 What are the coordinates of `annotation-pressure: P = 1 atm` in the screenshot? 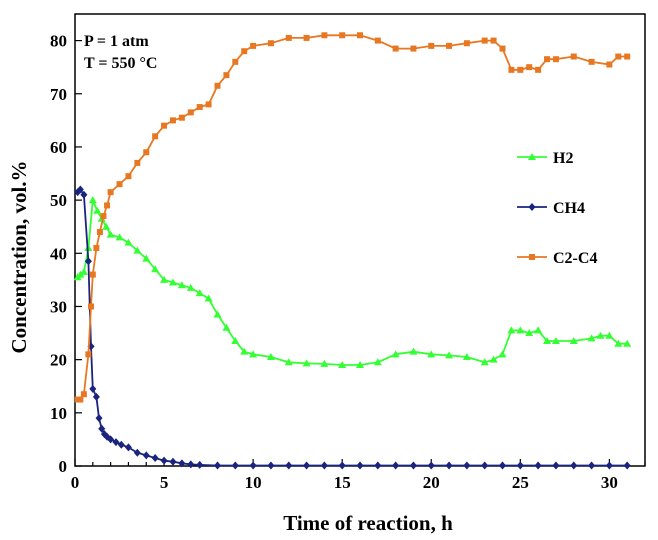 It's located at (116, 41).